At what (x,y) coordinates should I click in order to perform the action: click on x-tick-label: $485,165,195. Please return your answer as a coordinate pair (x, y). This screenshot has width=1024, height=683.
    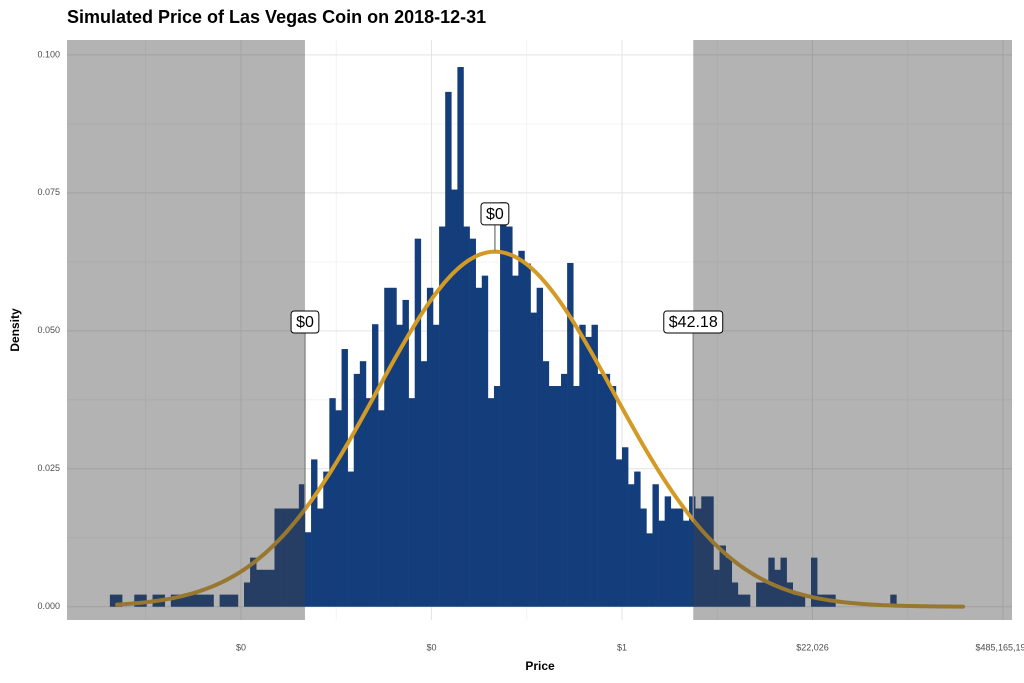
    Looking at the image, I should click on (1000, 647).